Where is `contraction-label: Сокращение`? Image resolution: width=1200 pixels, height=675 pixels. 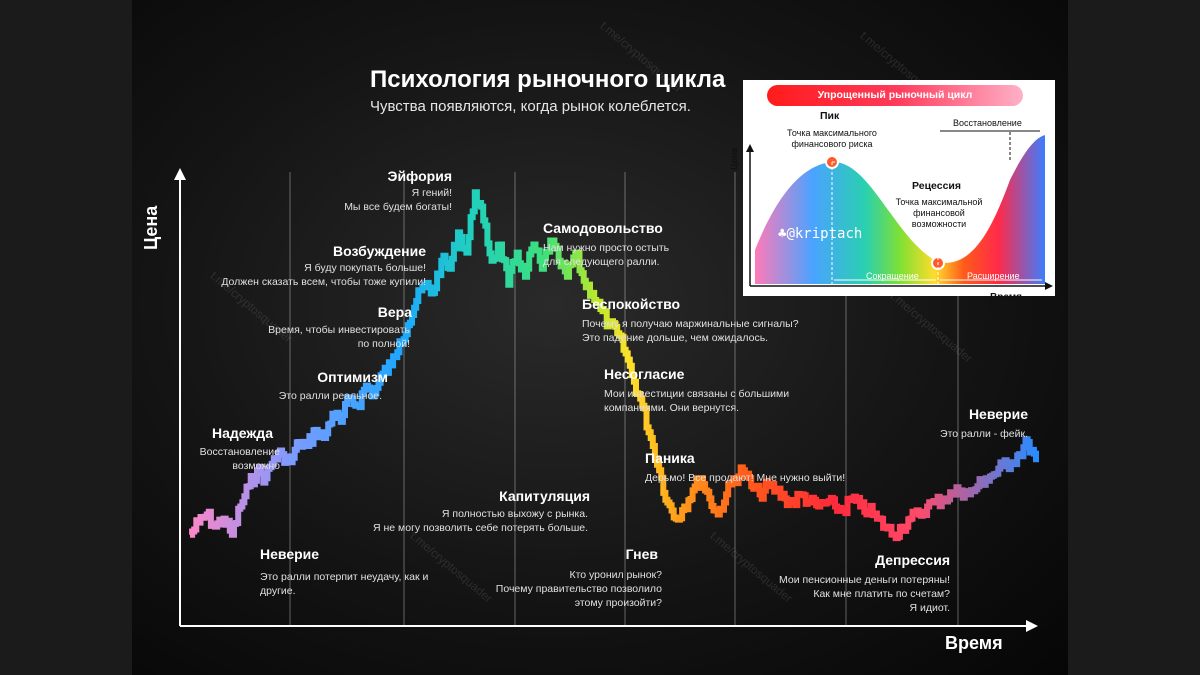 contraction-label: Сокращение is located at coordinates (892, 276).